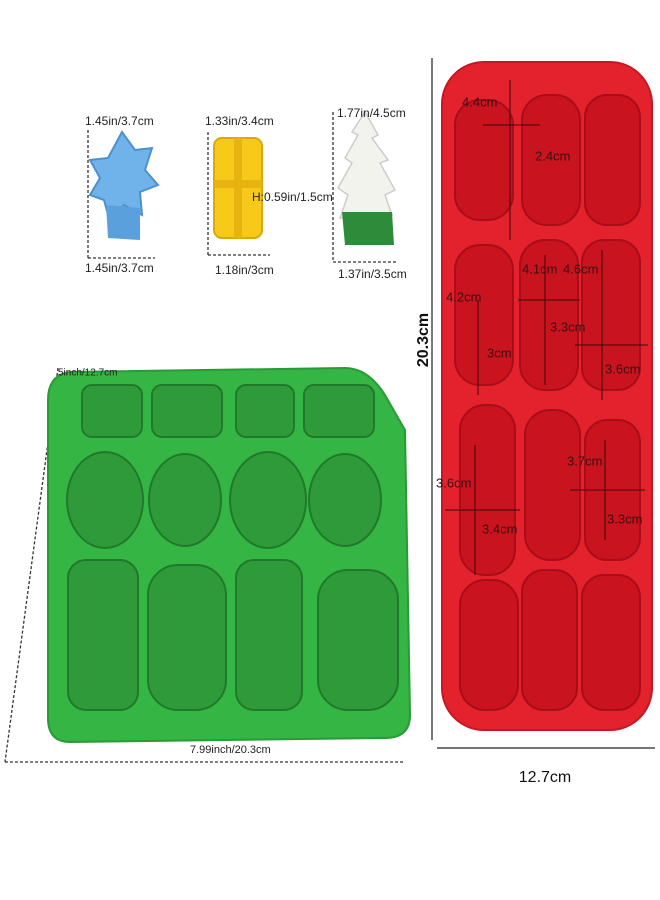 This screenshot has width=660, height=900. I want to click on label: 1.37in/3.5cm, so click(372, 274).